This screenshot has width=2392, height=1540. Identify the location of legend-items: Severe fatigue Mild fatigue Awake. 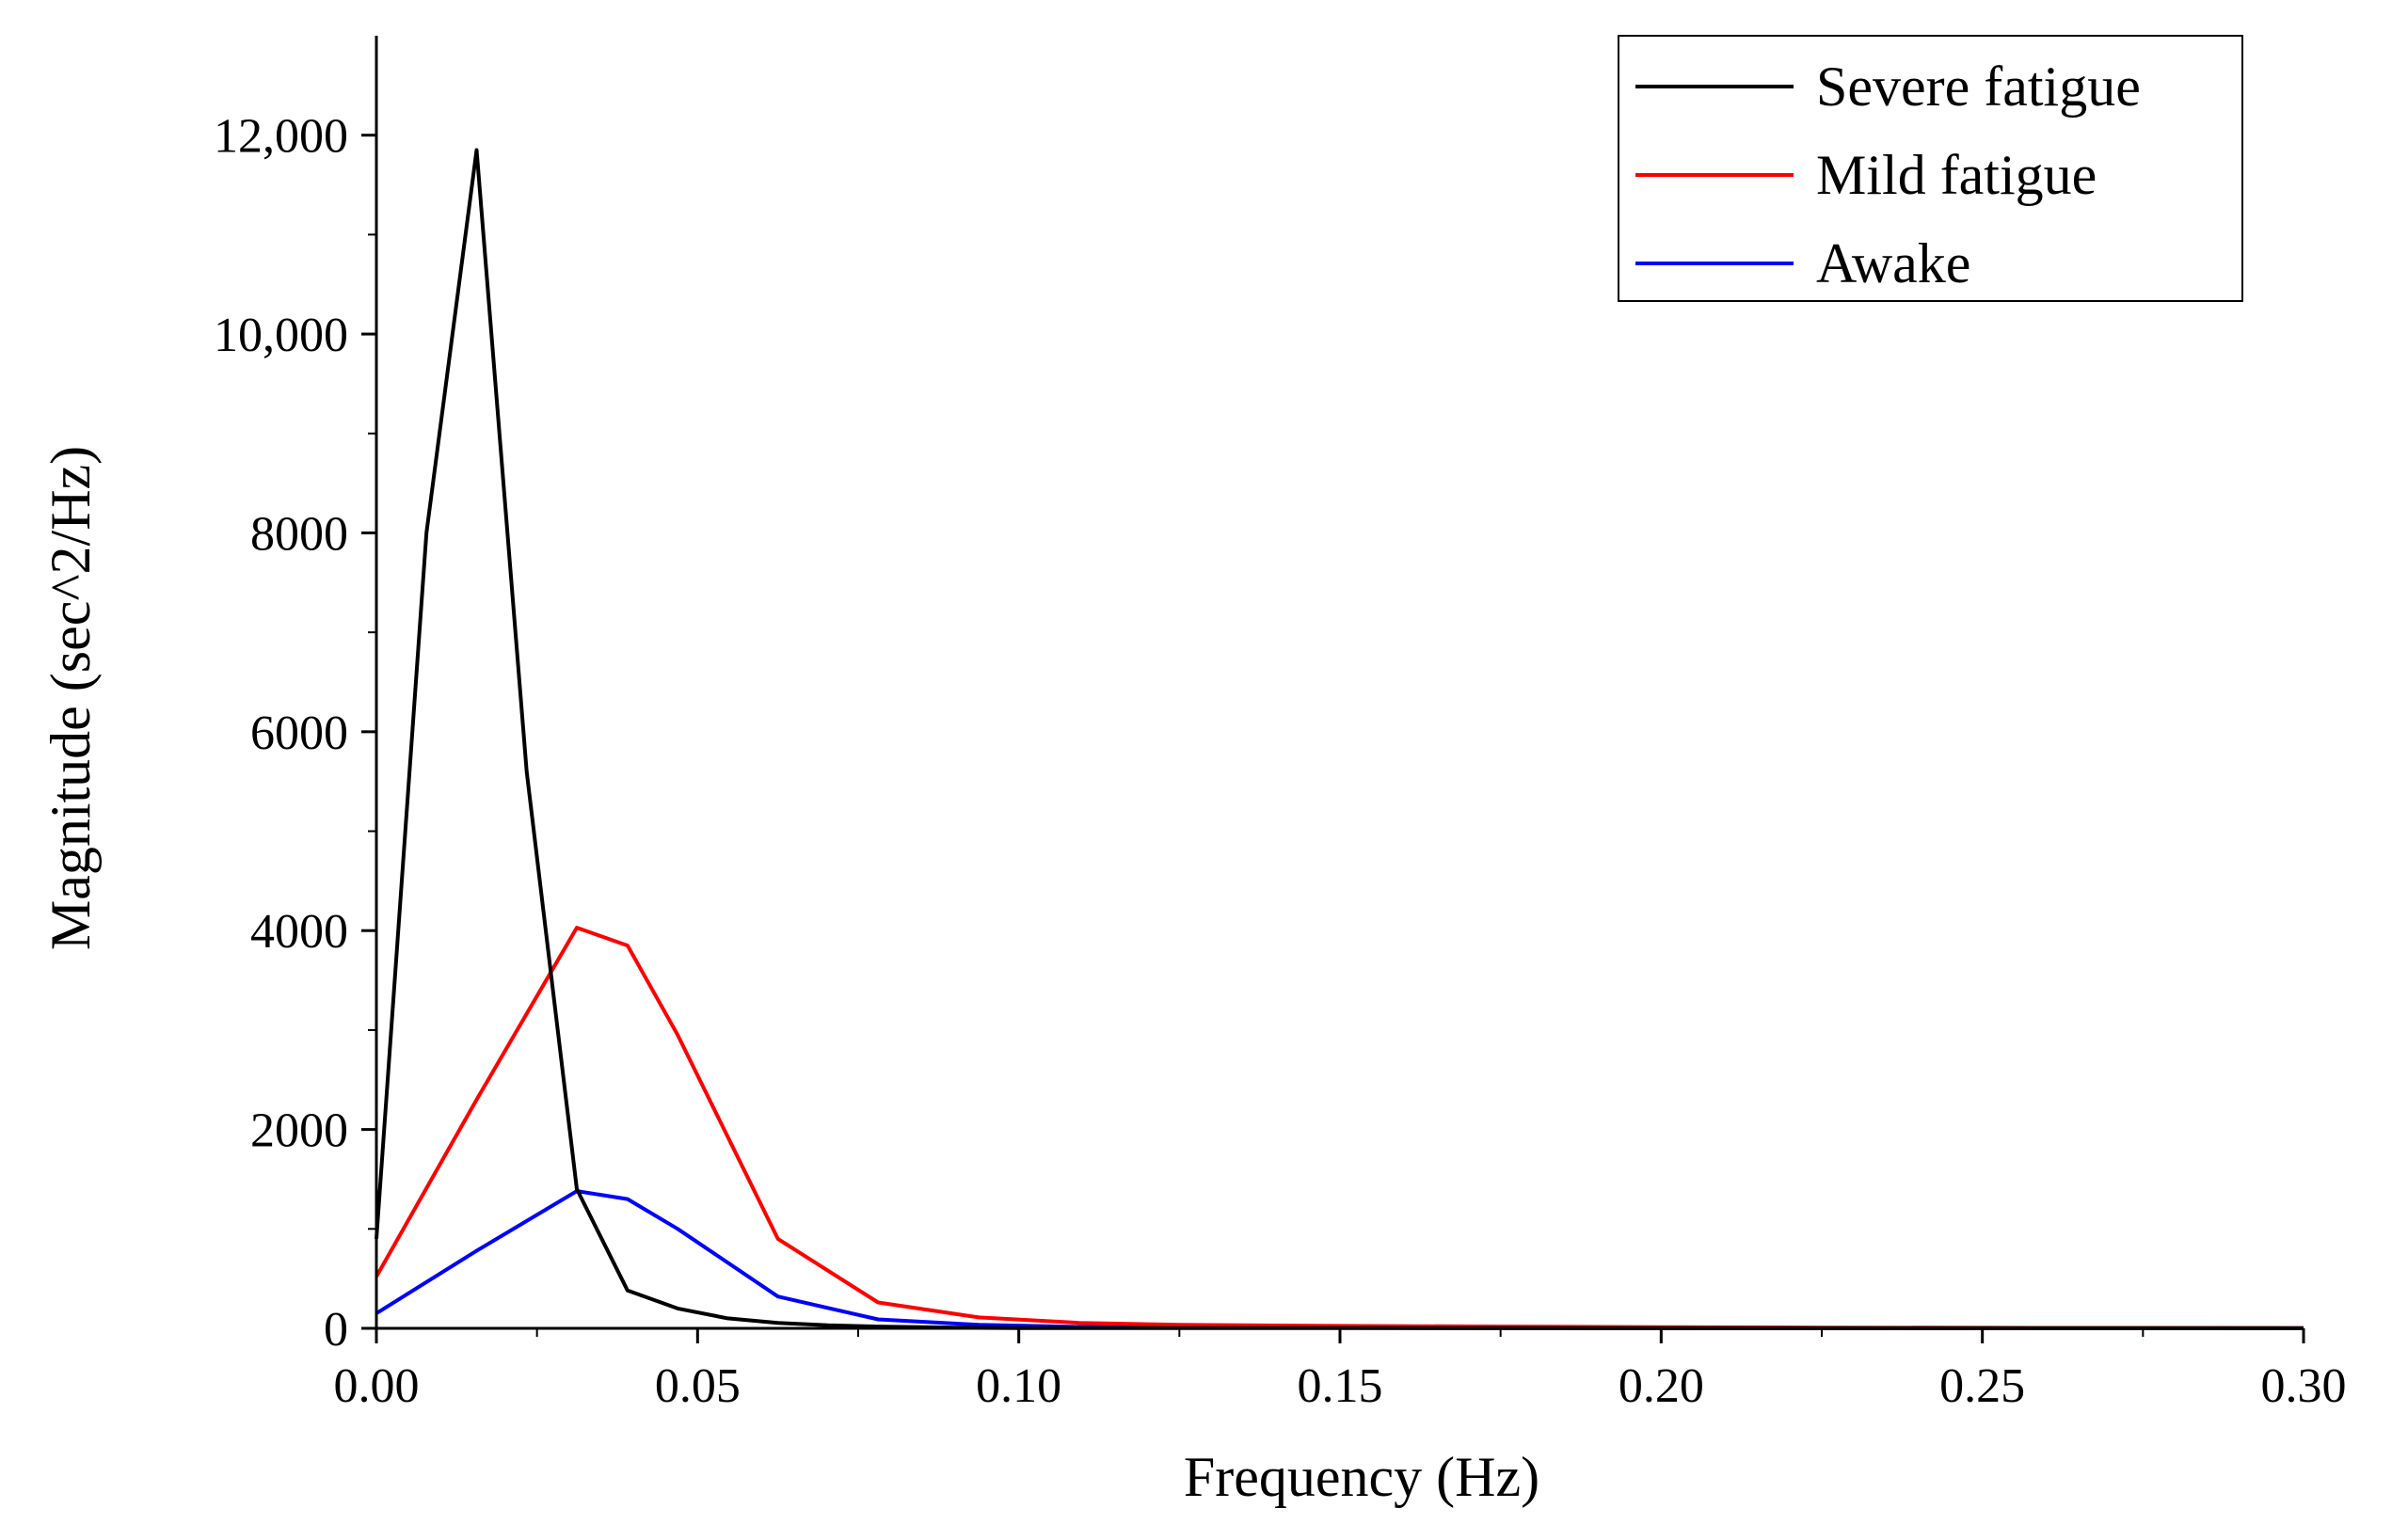
(1888, 175).